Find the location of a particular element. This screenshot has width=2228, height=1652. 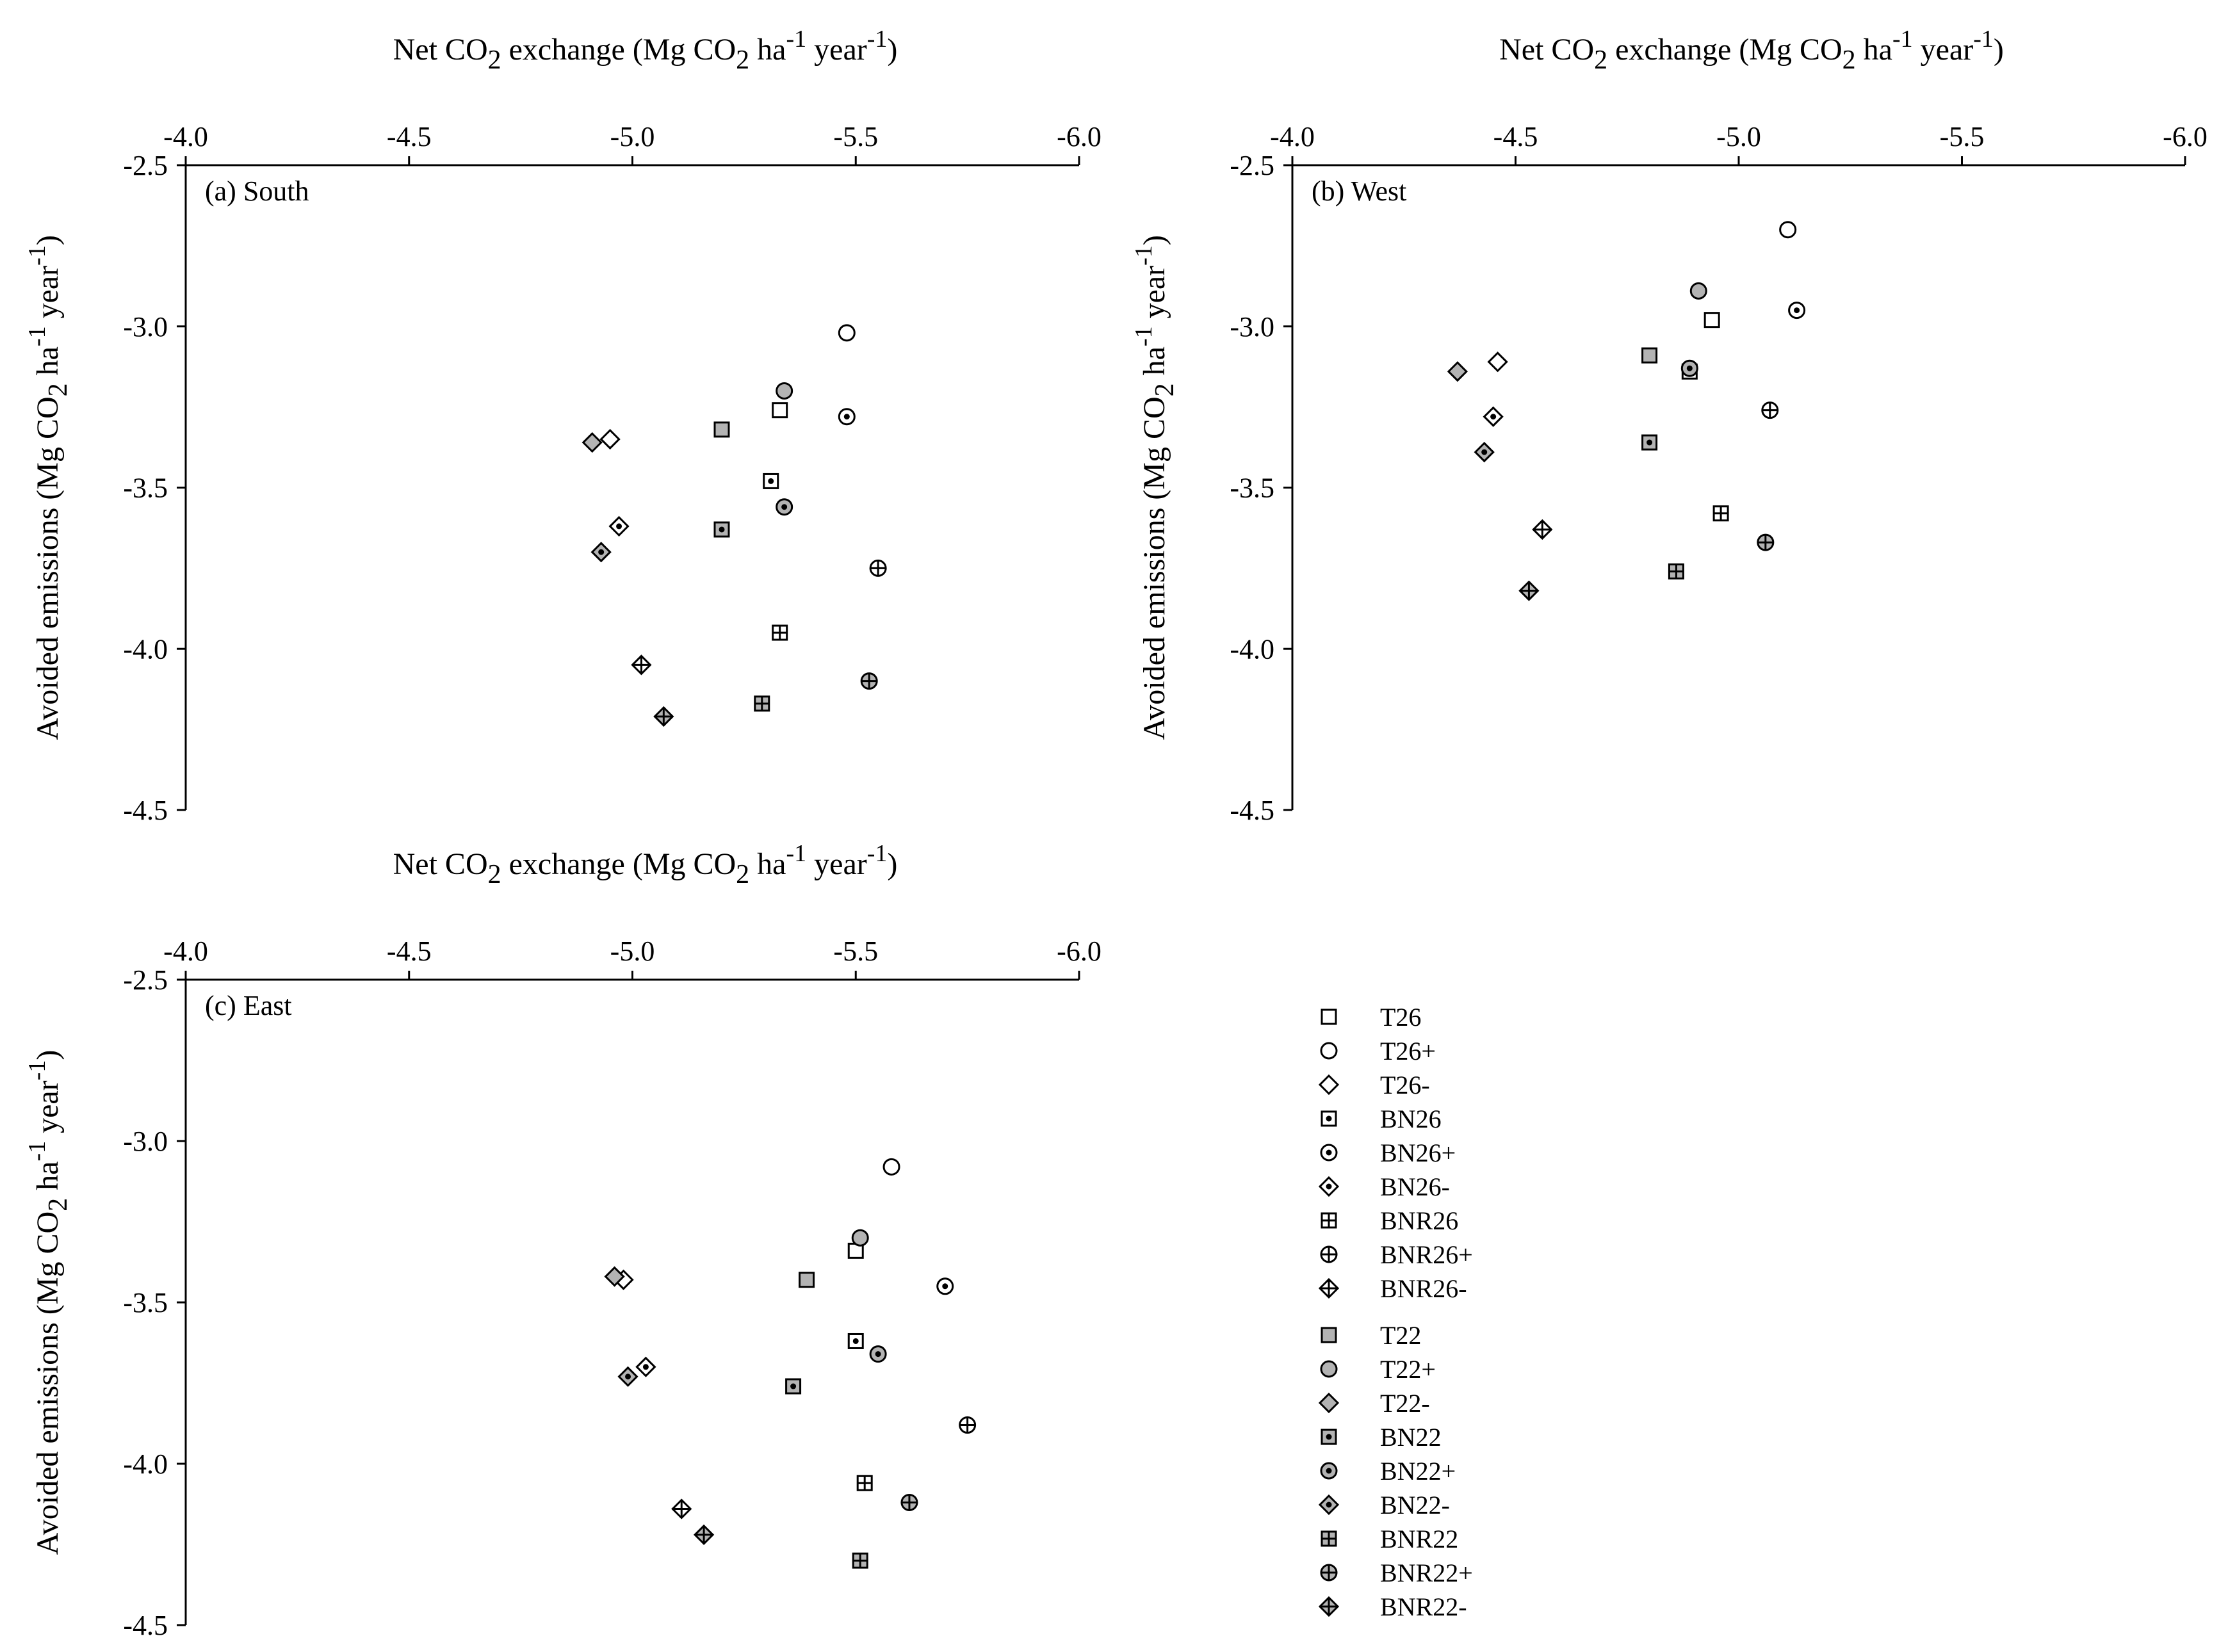

legend-item: T26 is located at coordinates (1371, 1017).